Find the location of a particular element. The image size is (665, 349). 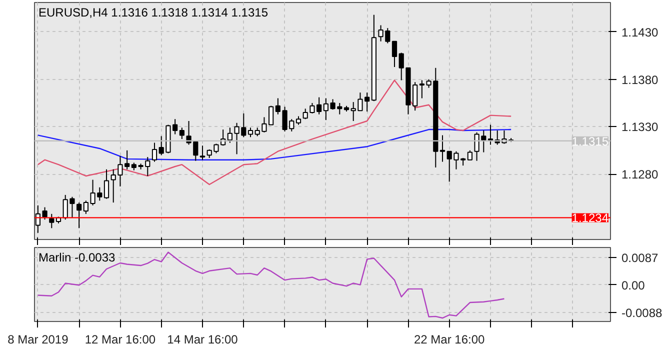

x-tick-label: 14 Mar 16:00 is located at coordinates (202, 339).